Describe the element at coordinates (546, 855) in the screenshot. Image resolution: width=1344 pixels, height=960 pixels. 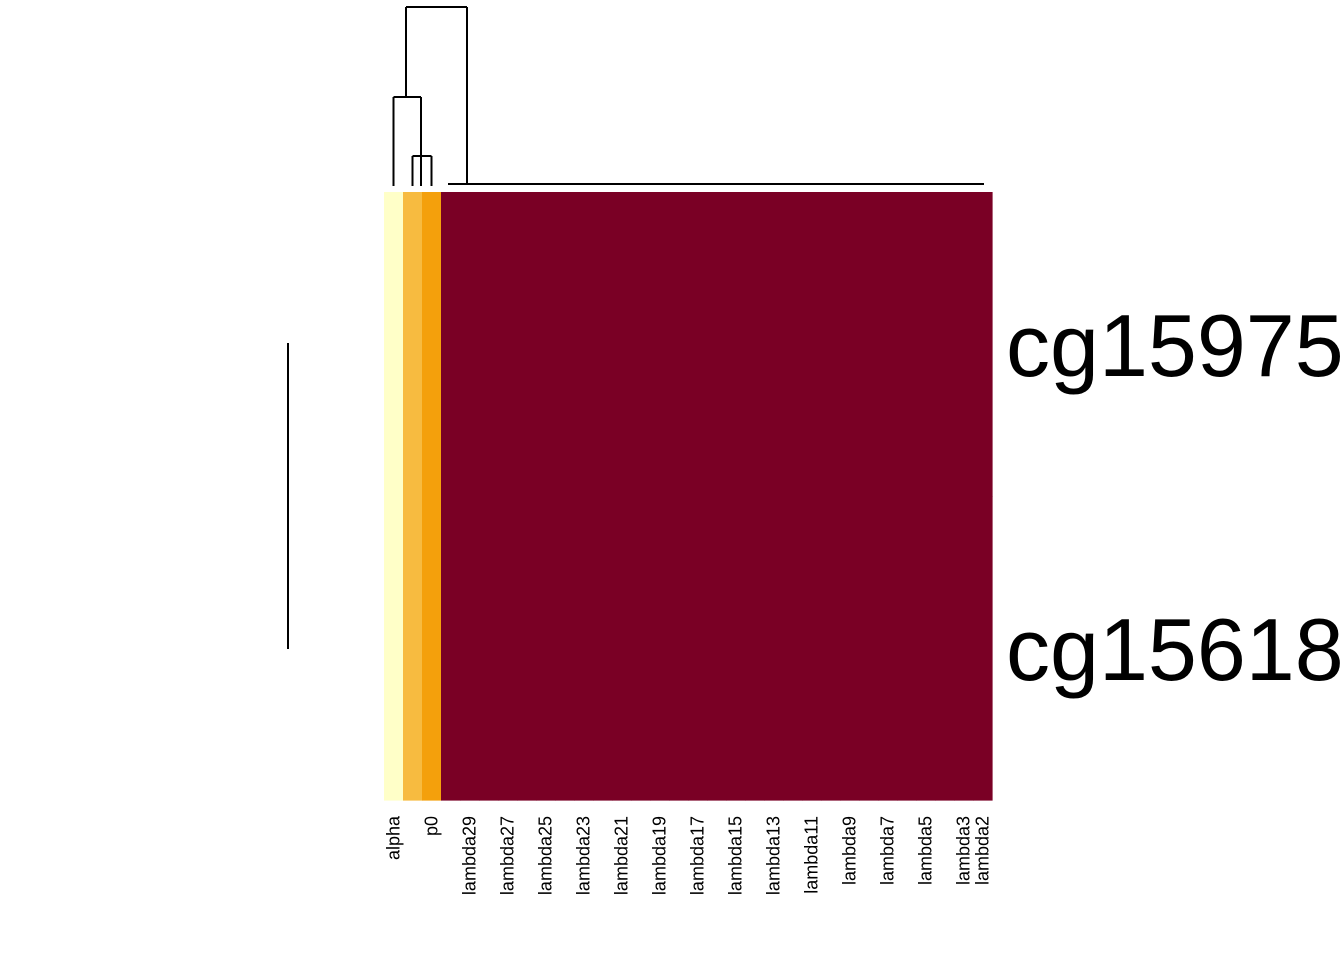
I see `column-label: lambda25` at that location.